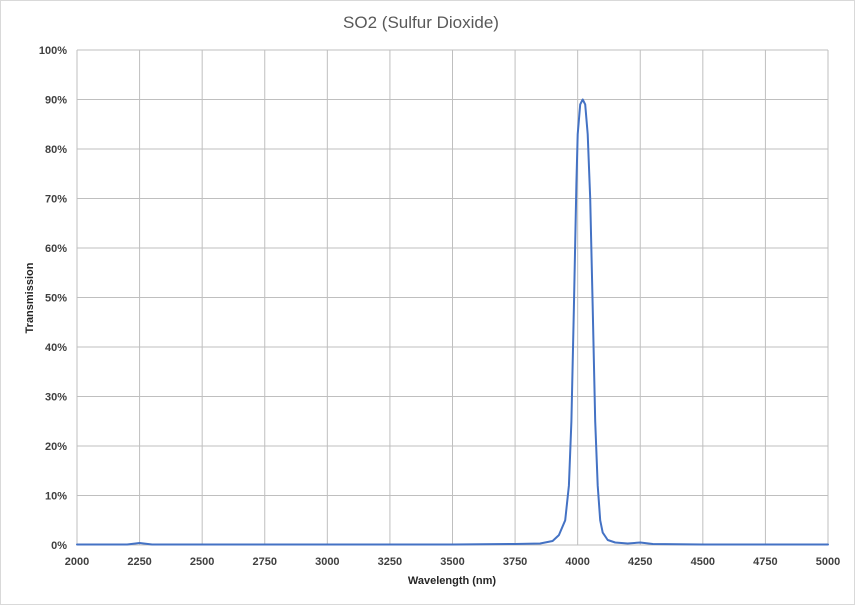 The width and height of the screenshot is (855, 605). I want to click on y-tick-label: 50%, so click(56, 299).